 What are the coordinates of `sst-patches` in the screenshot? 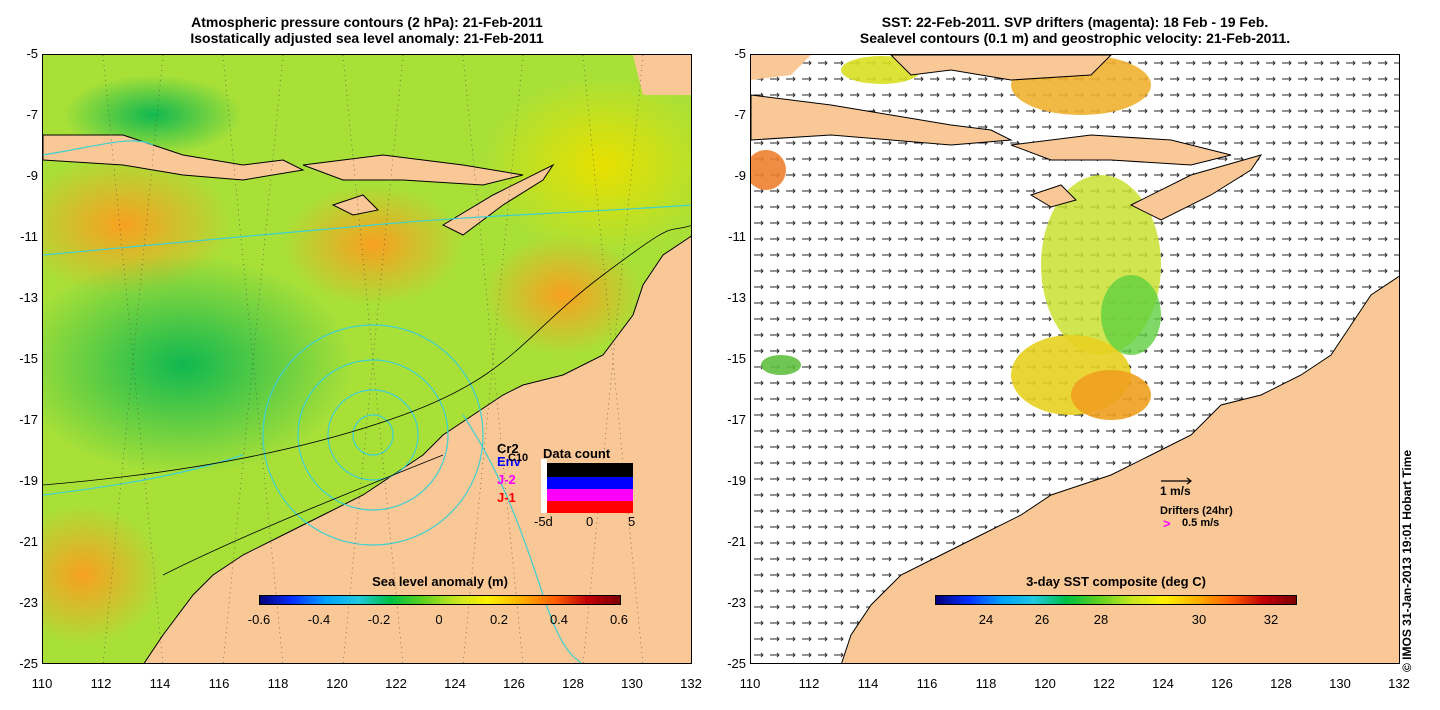 It's located at (956, 237).